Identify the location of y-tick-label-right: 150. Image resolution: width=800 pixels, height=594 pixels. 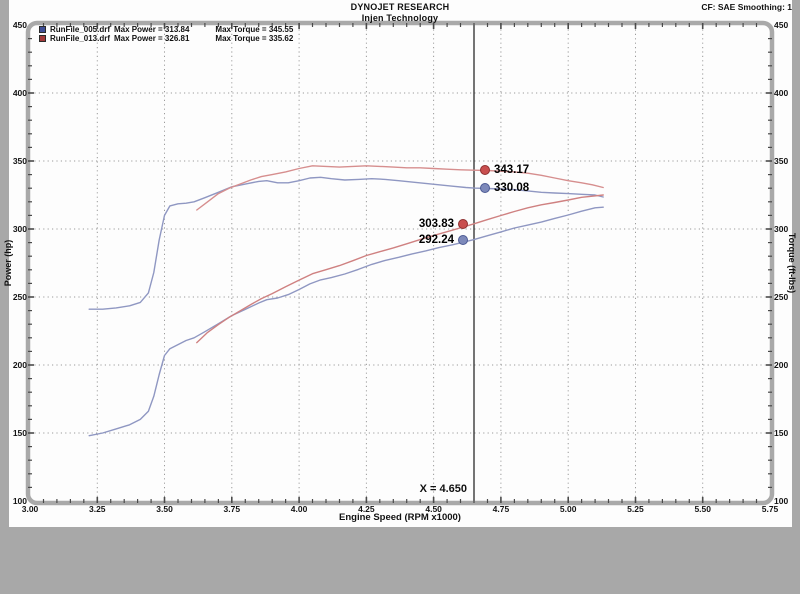
(781, 433).